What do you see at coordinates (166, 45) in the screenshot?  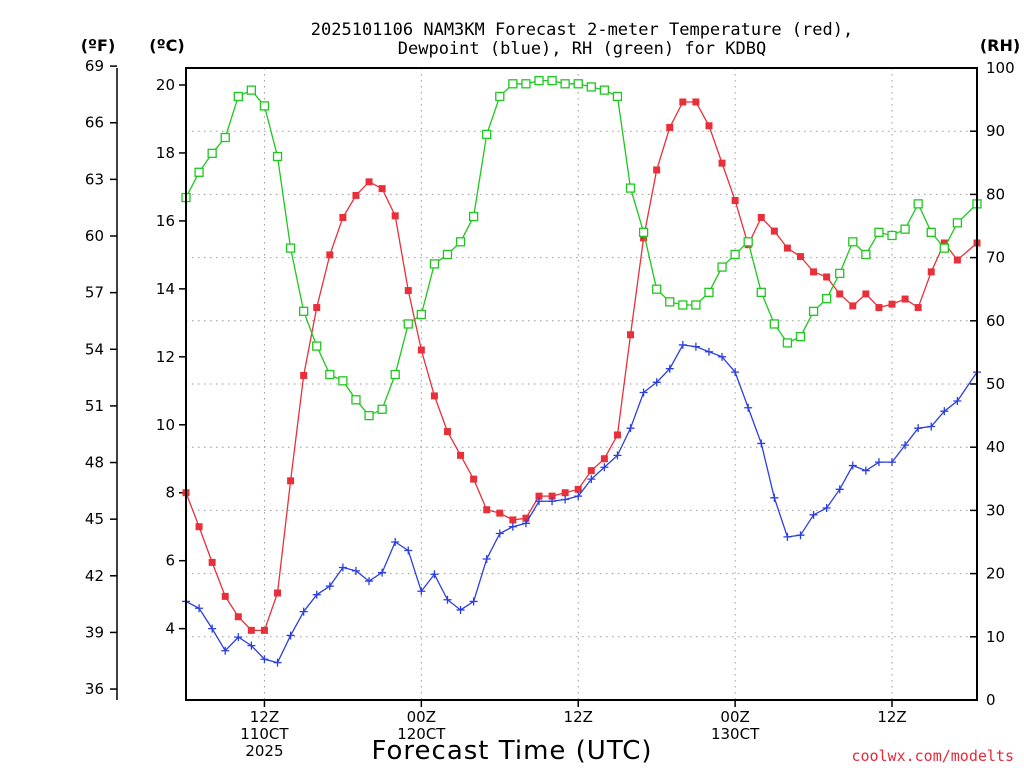 I see `celsius-unit-label: (ºC)` at bounding box center [166, 45].